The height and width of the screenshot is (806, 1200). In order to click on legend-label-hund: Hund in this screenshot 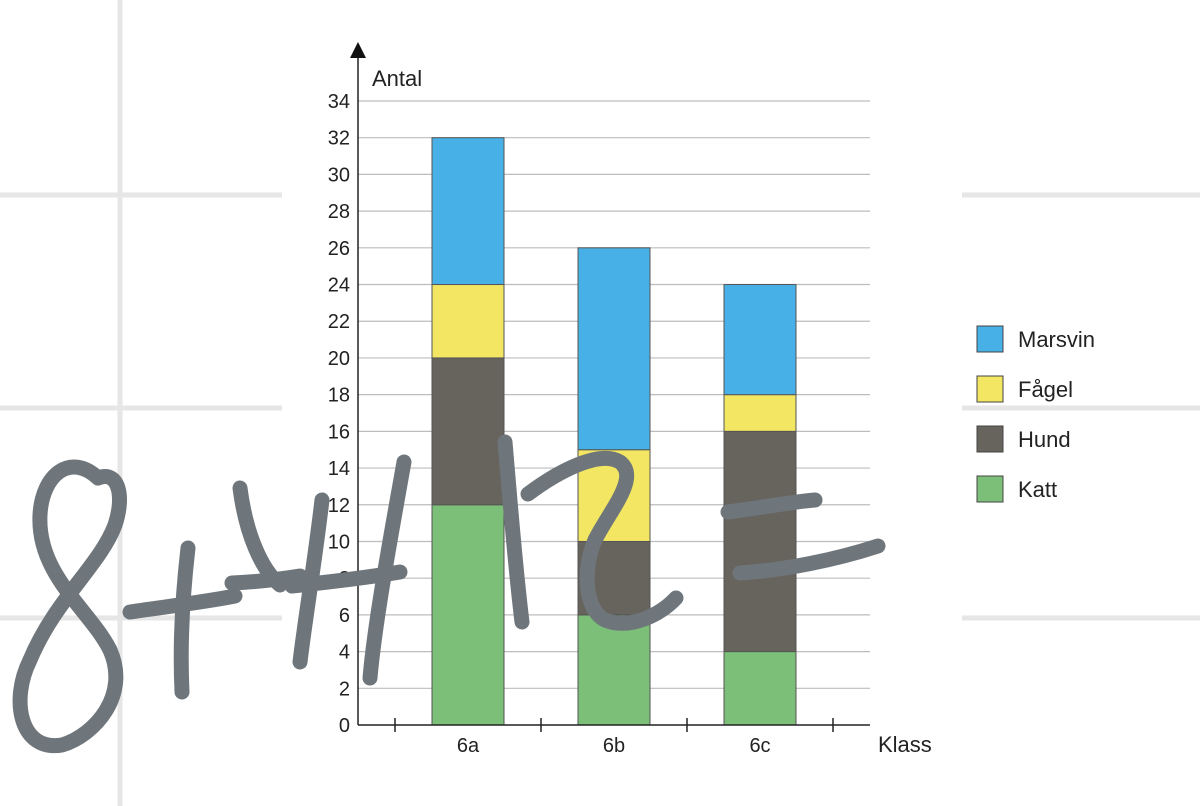, I will do `click(1044, 439)`.